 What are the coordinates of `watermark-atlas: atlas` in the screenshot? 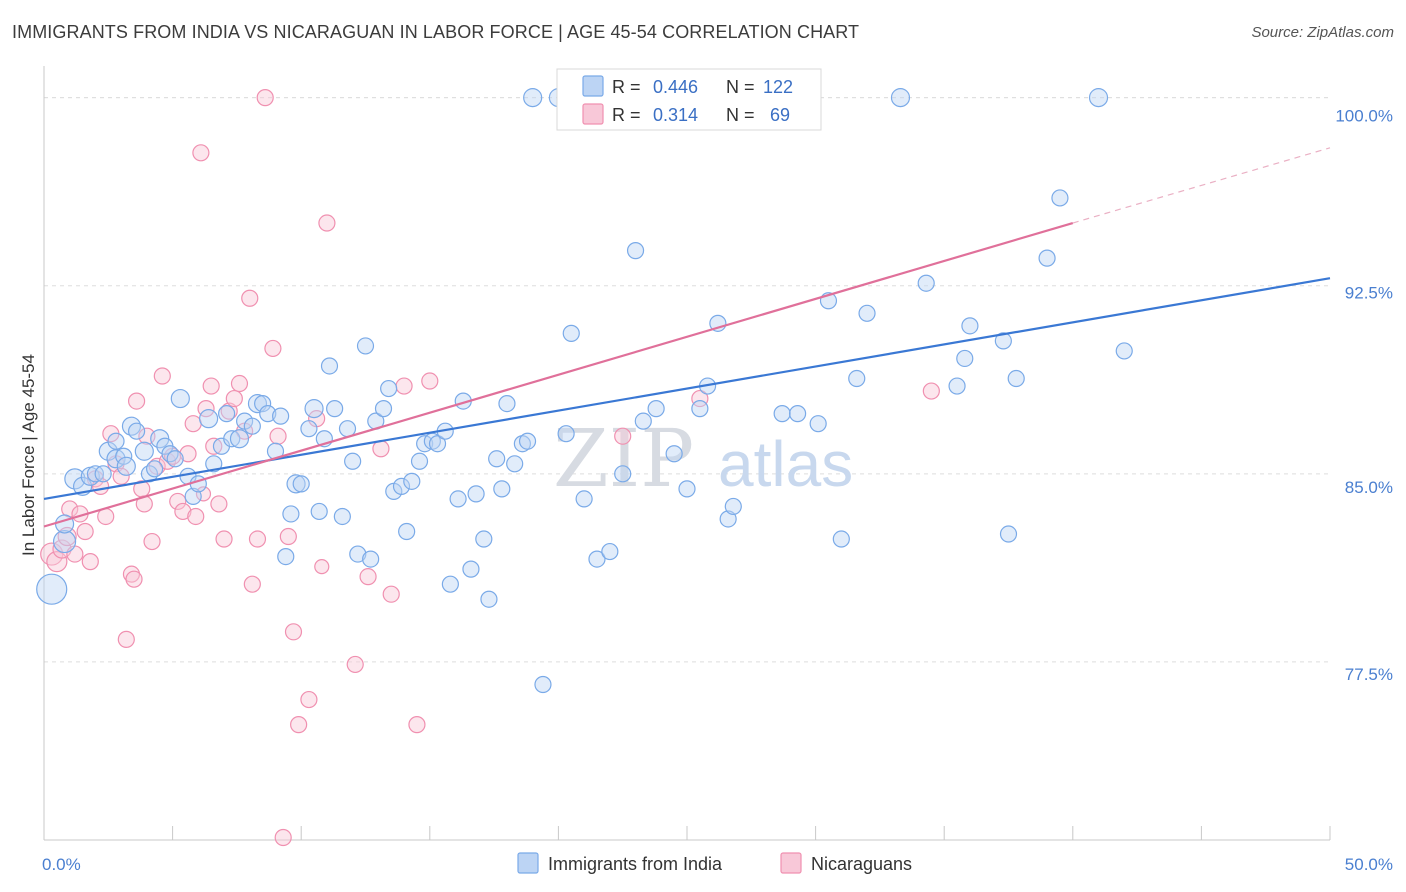 It's located at (785, 464).